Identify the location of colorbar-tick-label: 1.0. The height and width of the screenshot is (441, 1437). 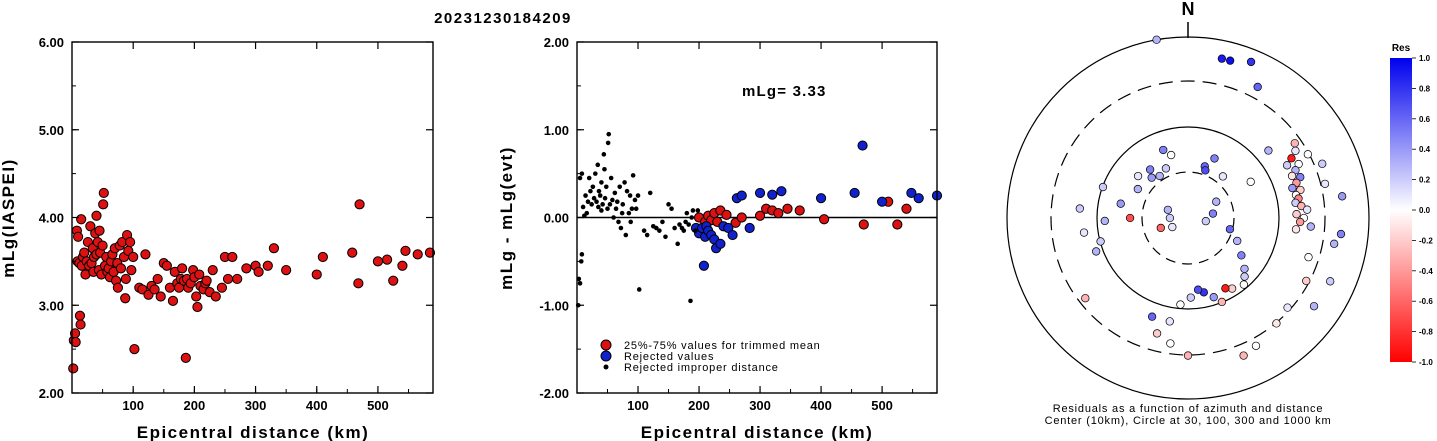
(1425, 58).